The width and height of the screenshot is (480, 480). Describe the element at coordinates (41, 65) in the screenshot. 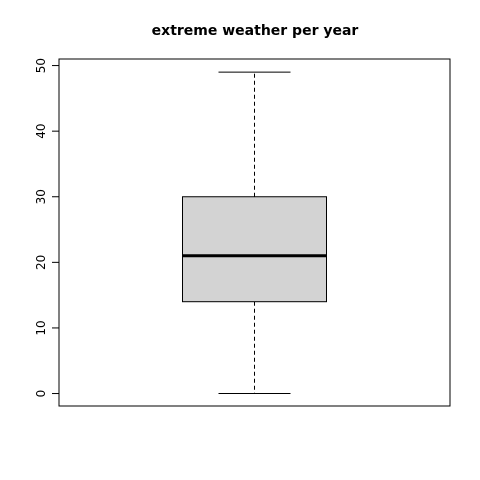

I see `y-tick-label: 50` at that location.